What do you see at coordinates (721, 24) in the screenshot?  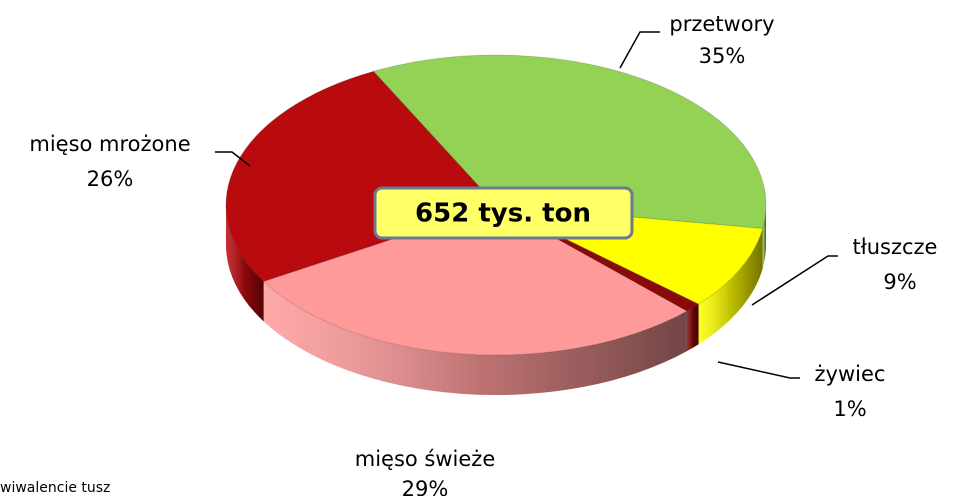 I see `slice-label: przetwory` at bounding box center [721, 24].